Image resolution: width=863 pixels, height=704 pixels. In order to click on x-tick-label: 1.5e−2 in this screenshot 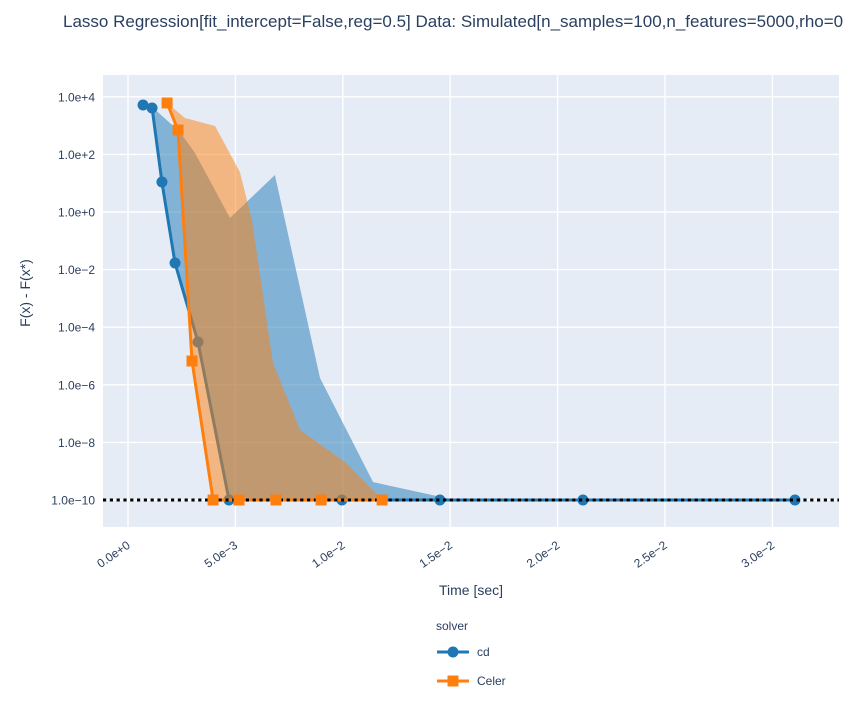, I will do `click(436, 554)`.